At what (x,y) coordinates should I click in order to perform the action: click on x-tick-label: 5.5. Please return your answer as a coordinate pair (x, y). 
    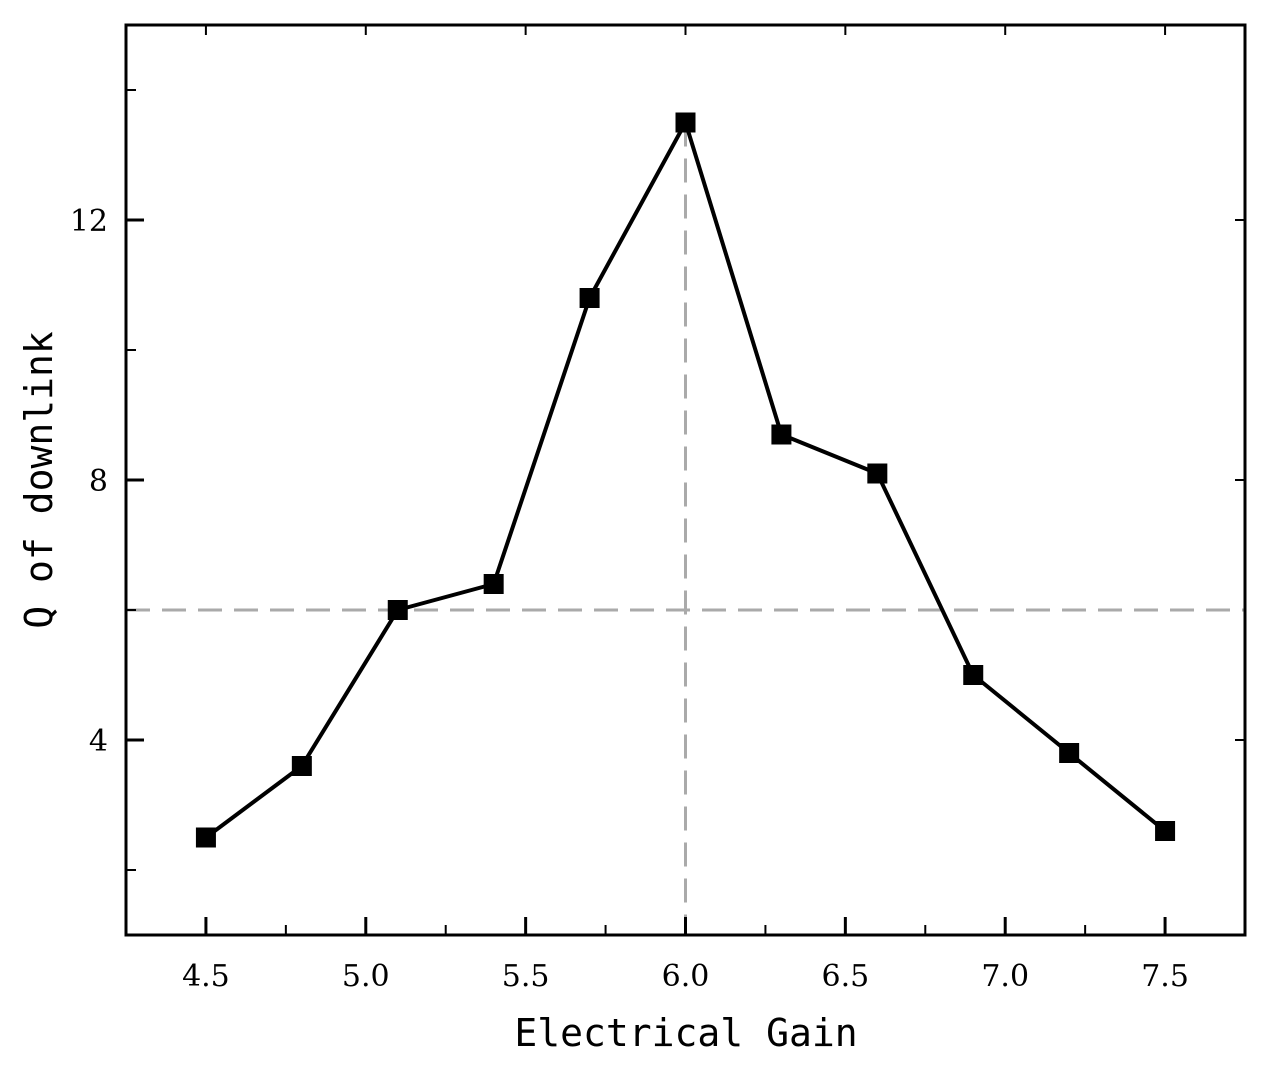
    Looking at the image, I should click on (526, 976).